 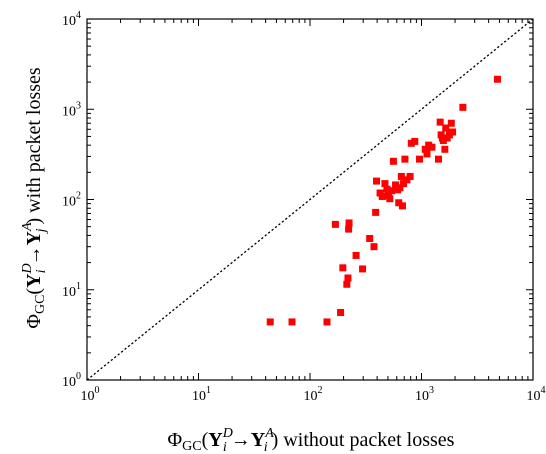 What do you see at coordinates (201, 394) in the screenshot?
I see `x-tick-label-1: 10¹` at bounding box center [201, 394].